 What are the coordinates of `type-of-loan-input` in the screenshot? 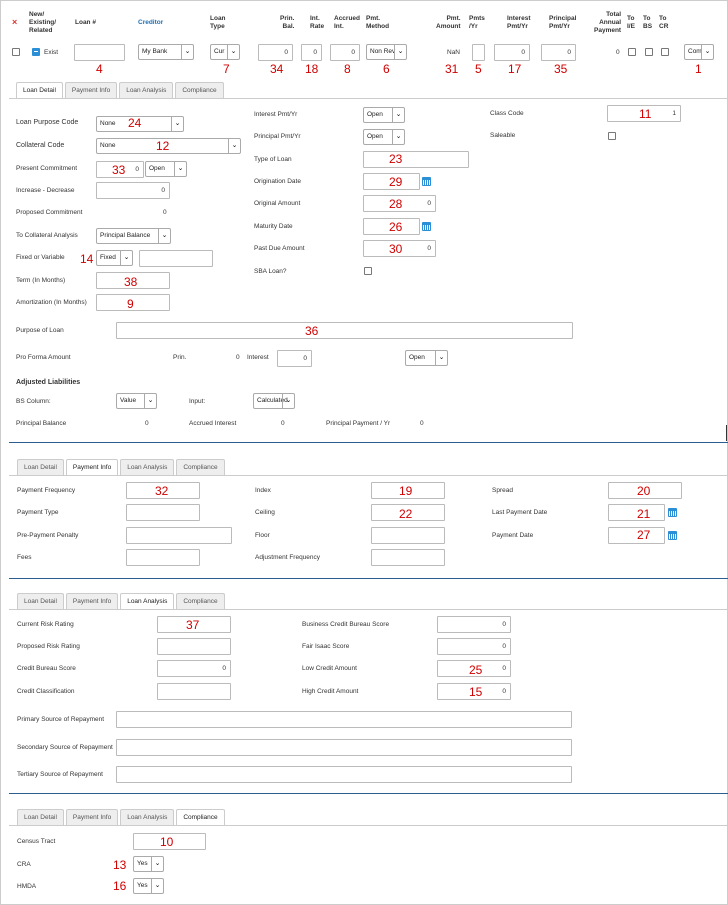 It's located at (416, 159).